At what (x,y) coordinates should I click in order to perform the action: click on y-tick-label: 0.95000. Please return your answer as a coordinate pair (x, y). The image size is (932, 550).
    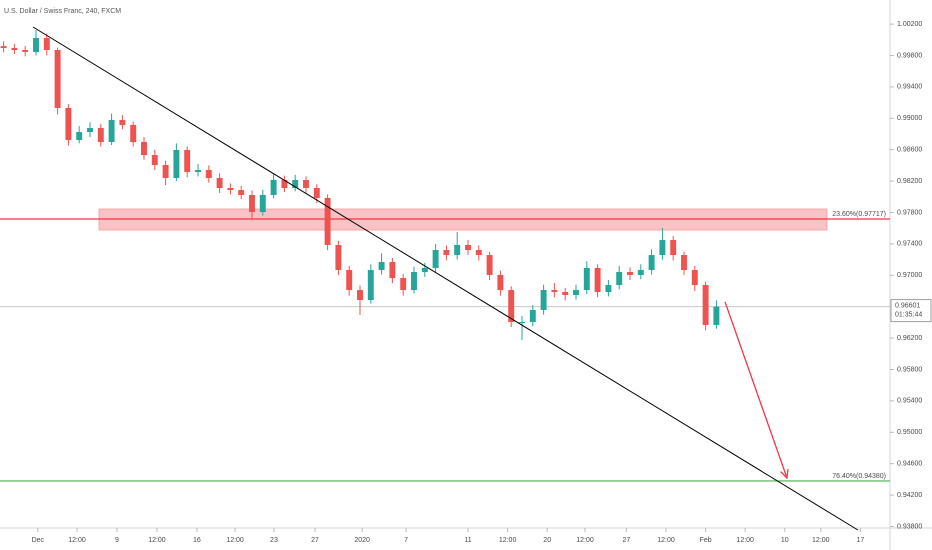
    Looking at the image, I should click on (909, 432).